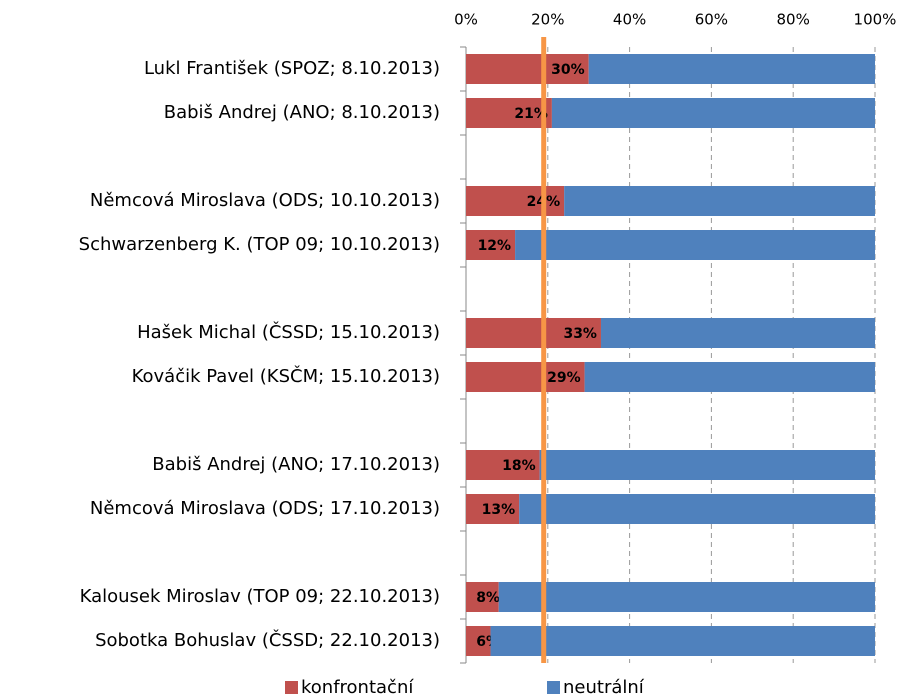 This screenshot has height=698, width=901. I want to click on value-label: 33%, so click(580, 334).